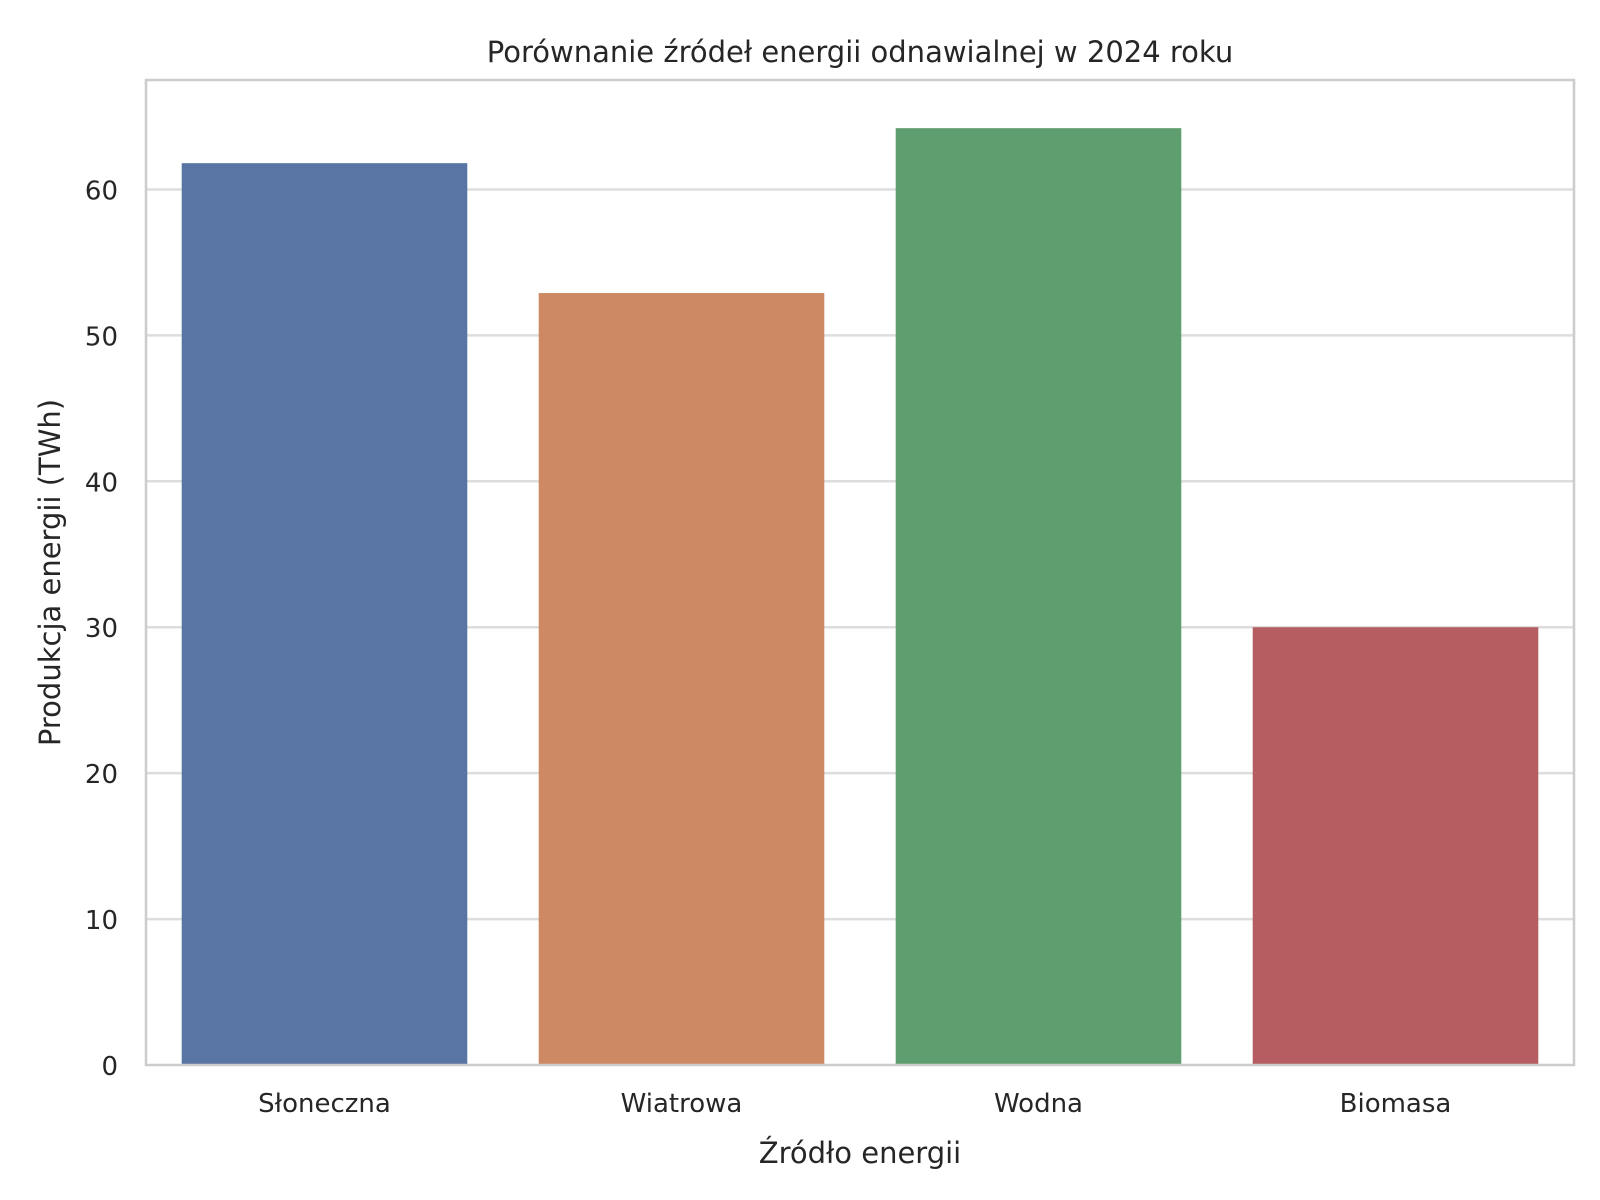  Describe the element at coordinates (109, 1067) in the screenshot. I see `y-tick-label: 0` at that location.